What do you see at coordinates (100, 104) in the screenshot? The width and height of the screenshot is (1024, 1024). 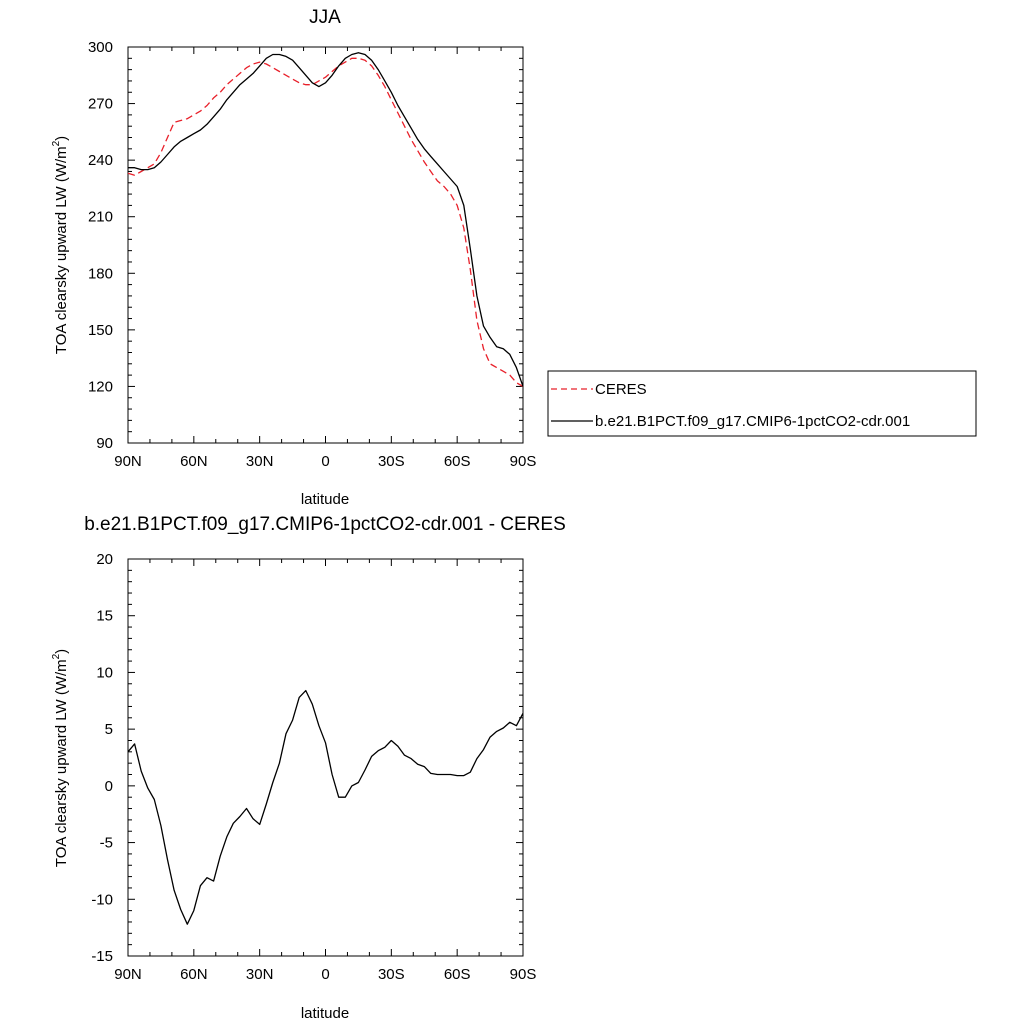 I see `y-tick-label: 270` at bounding box center [100, 104].